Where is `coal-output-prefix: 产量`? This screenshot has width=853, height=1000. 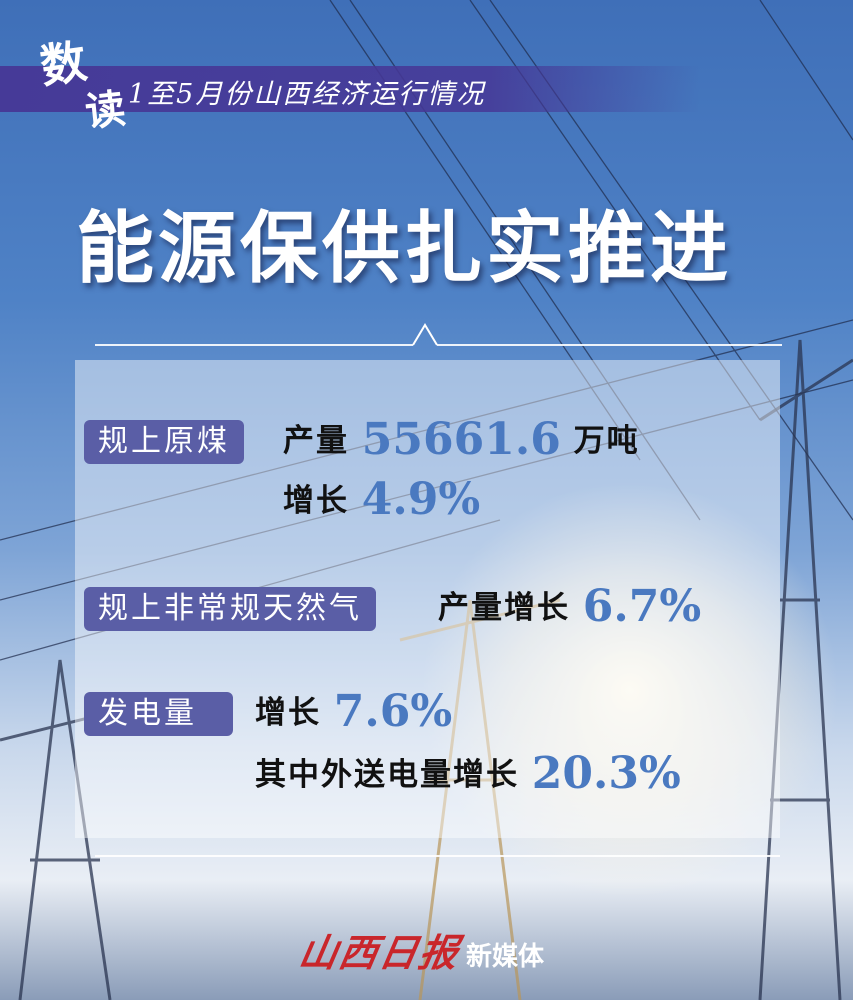
coal-output-prefix: 产量 is located at coordinates (316, 441).